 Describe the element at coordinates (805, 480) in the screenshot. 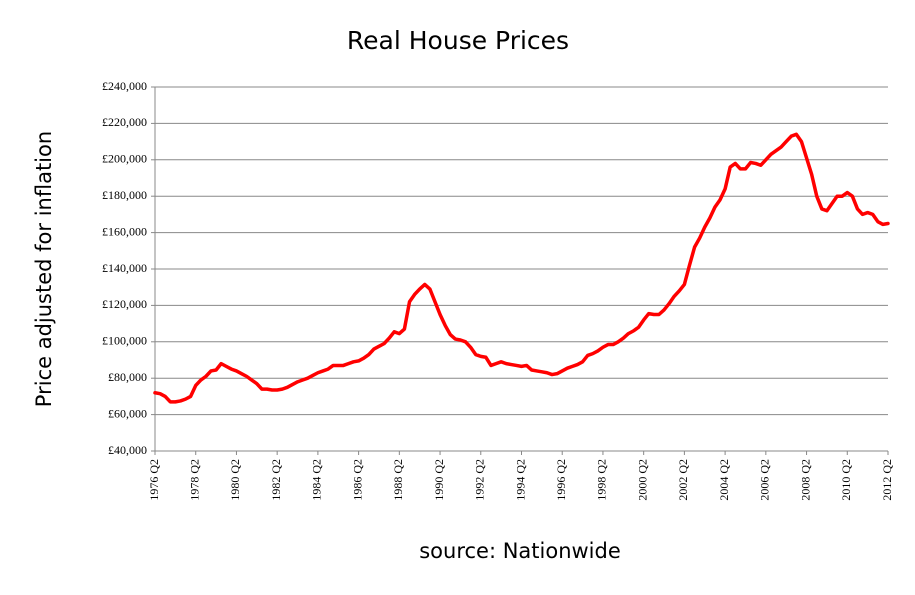

I see `x-tick-label: 2008 Q2` at that location.